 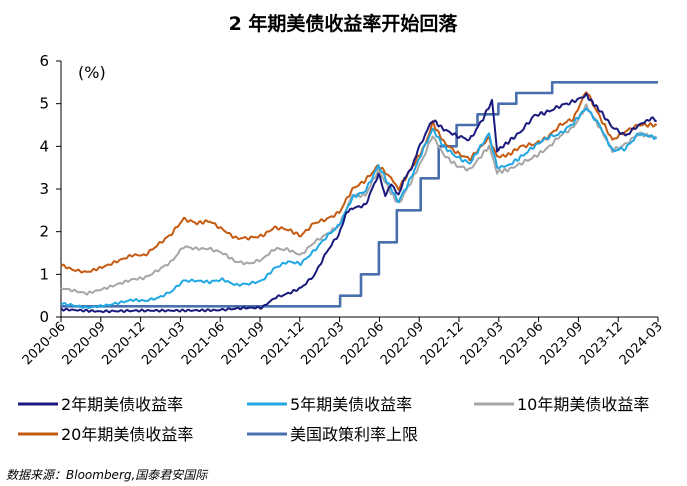 I want to click on legend-label-1: 2年期美债收益率, so click(x=122, y=404).